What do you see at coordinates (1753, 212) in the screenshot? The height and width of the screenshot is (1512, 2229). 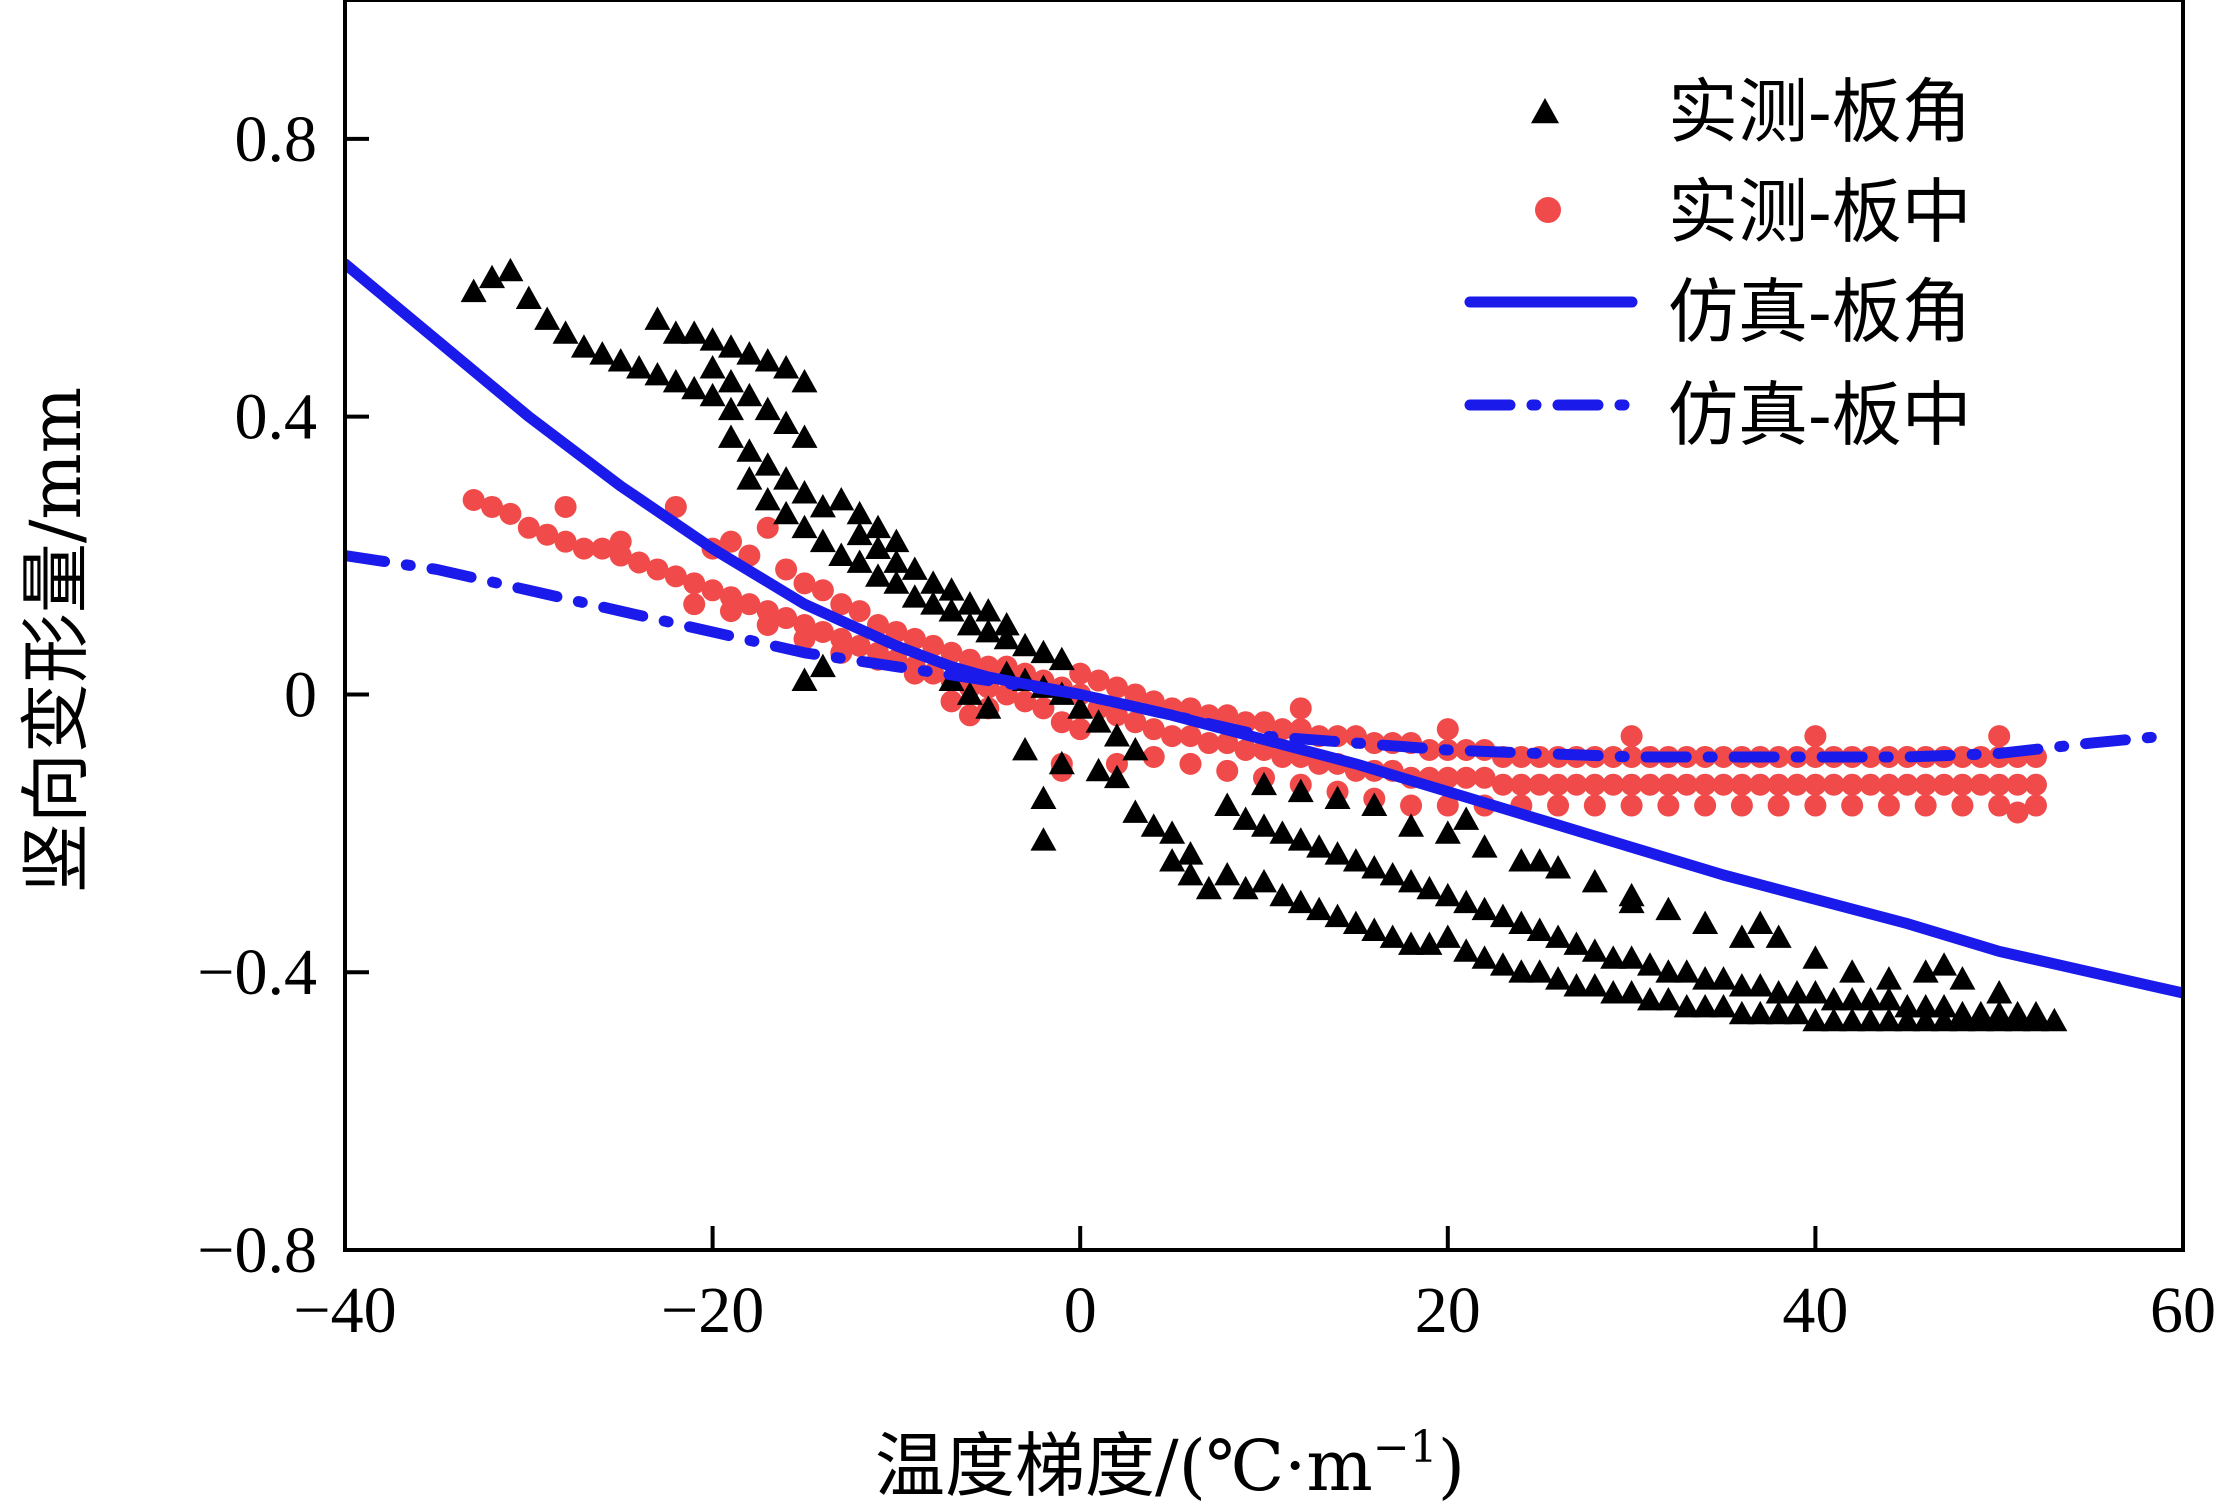 I see `legend-item: 实测-板中` at bounding box center [1753, 212].